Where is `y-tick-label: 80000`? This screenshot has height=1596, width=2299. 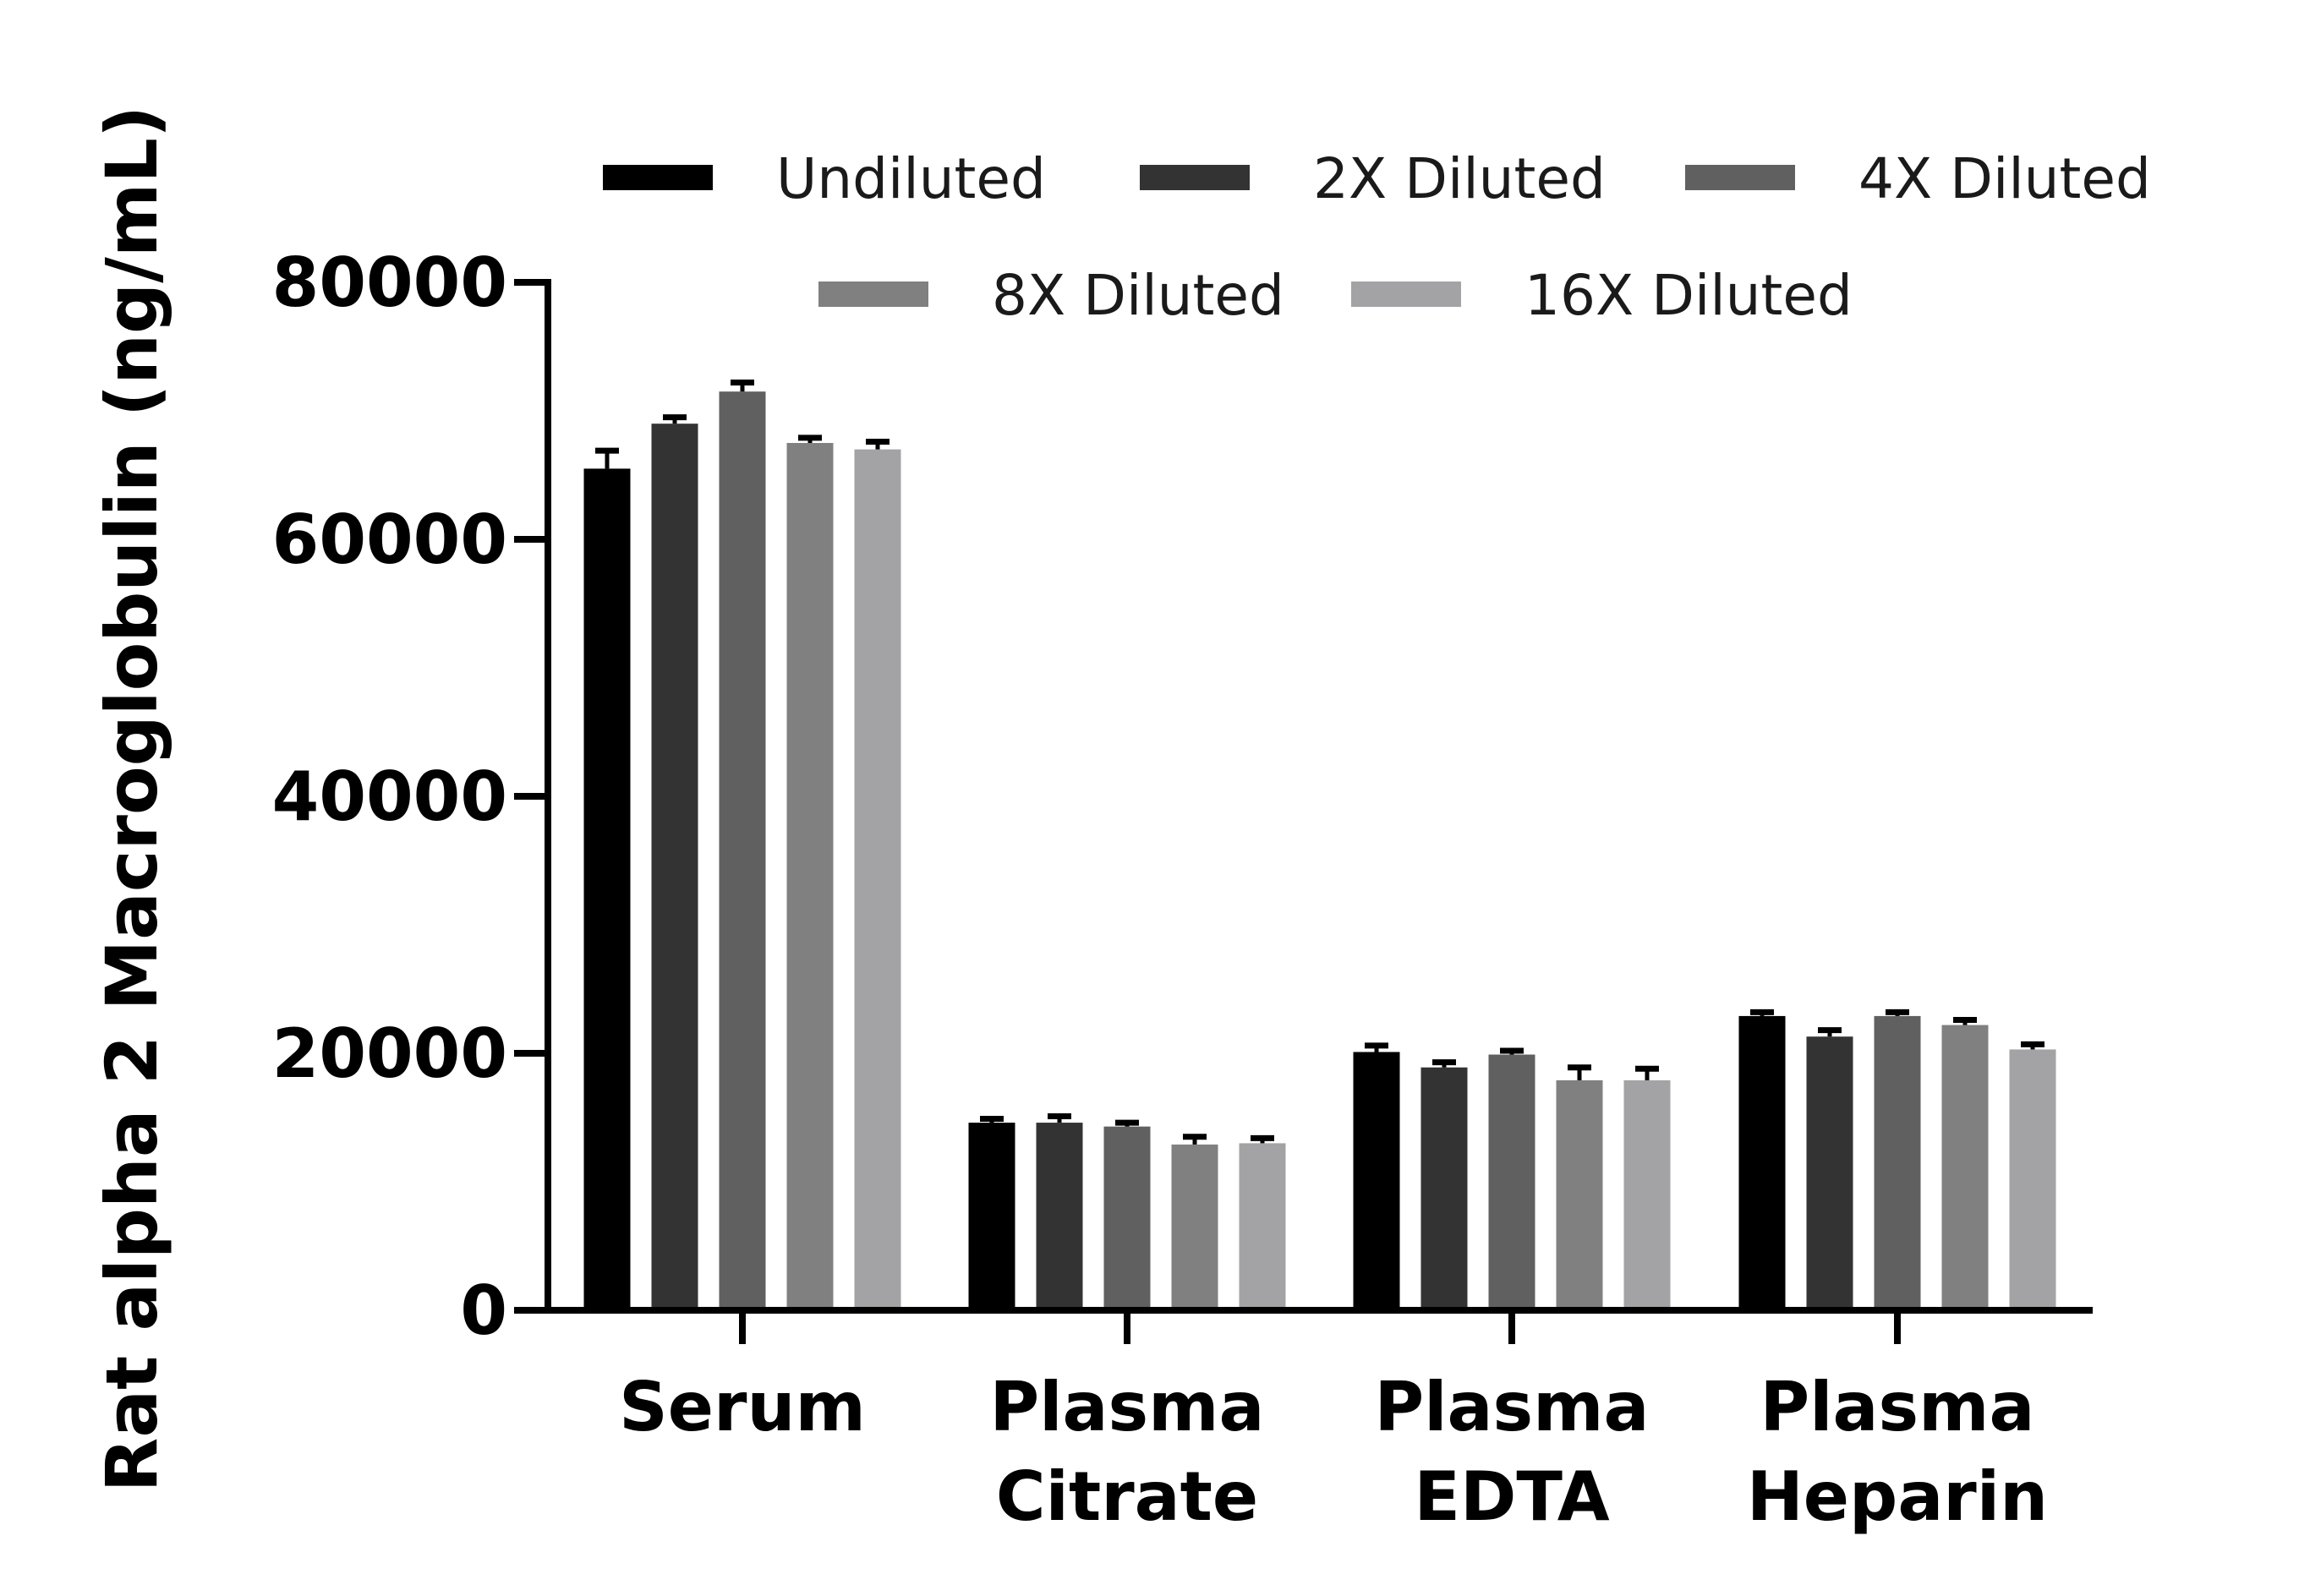
y-tick-label: 80000 is located at coordinates (389, 282).